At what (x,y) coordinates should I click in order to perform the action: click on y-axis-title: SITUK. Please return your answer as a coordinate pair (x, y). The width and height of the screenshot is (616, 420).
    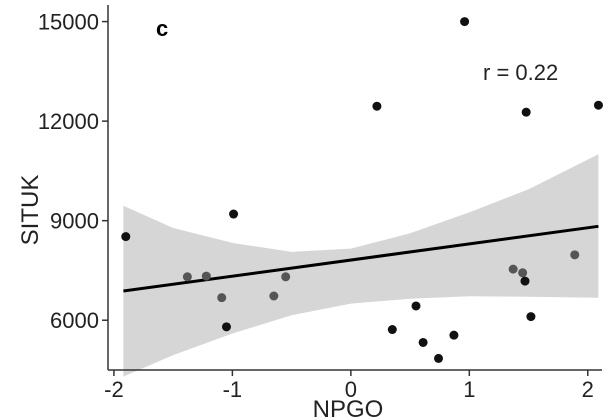
    Looking at the image, I should click on (30, 210).